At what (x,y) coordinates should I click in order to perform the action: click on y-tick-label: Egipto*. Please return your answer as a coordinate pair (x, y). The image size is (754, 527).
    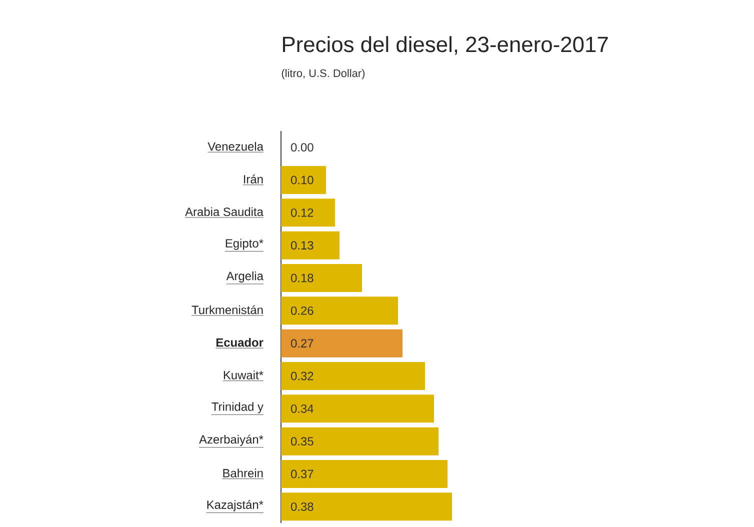
    Looking at the image, I should click on (245, 244).